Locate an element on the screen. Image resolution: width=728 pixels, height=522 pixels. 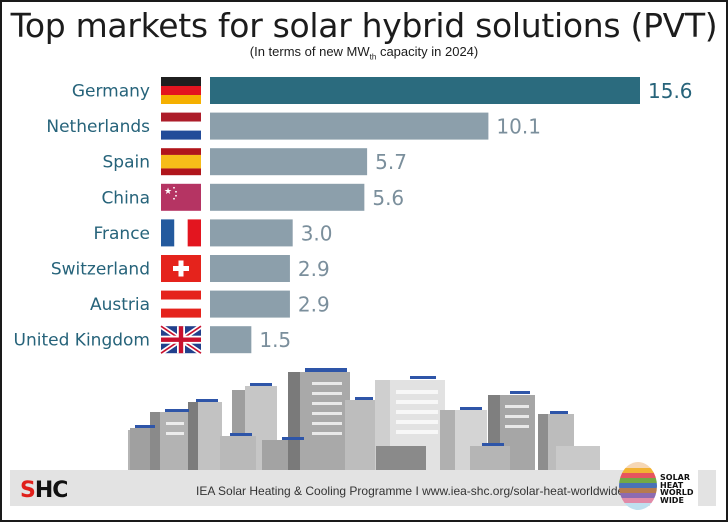
category-label: Germany is located at coordinates (111, 92).